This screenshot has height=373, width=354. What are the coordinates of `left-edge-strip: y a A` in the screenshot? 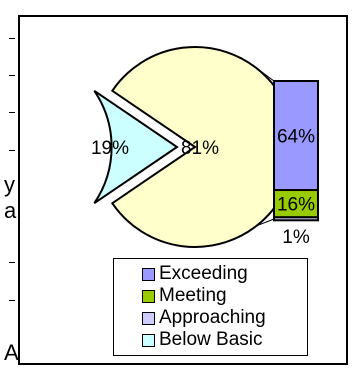 It's located at (9, 186).